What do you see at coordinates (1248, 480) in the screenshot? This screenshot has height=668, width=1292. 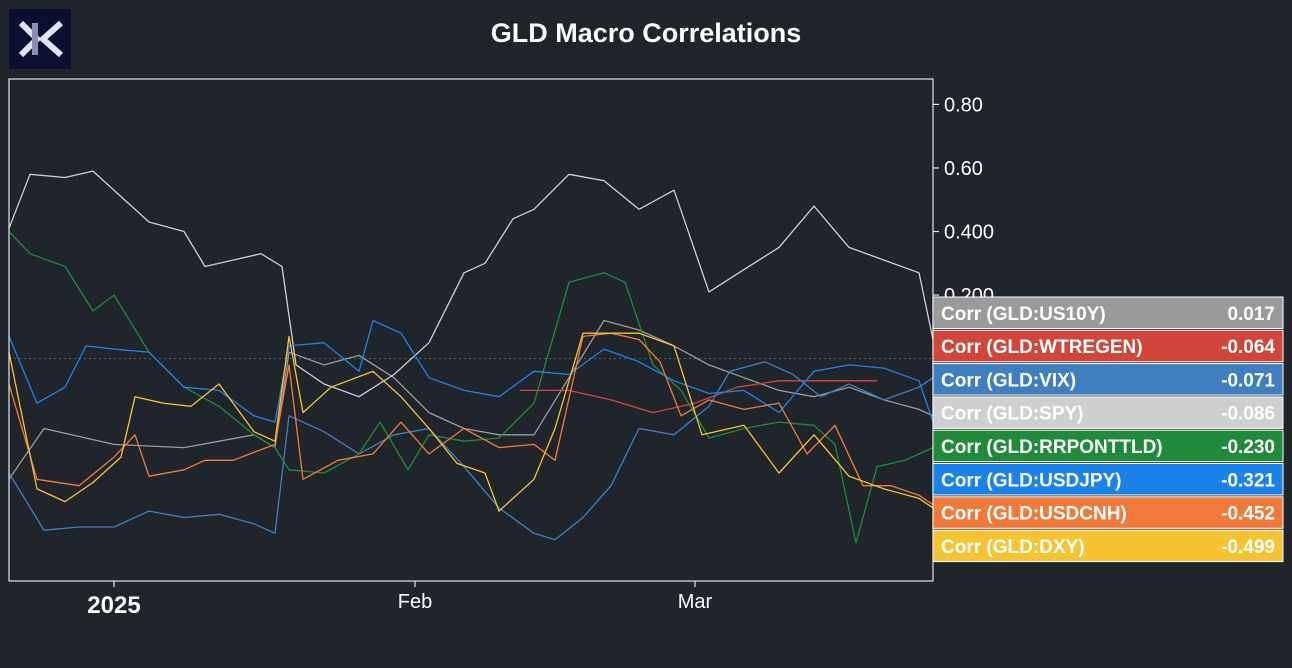 I see `legend-value: -0.321` at bounding box center [1248, 480].